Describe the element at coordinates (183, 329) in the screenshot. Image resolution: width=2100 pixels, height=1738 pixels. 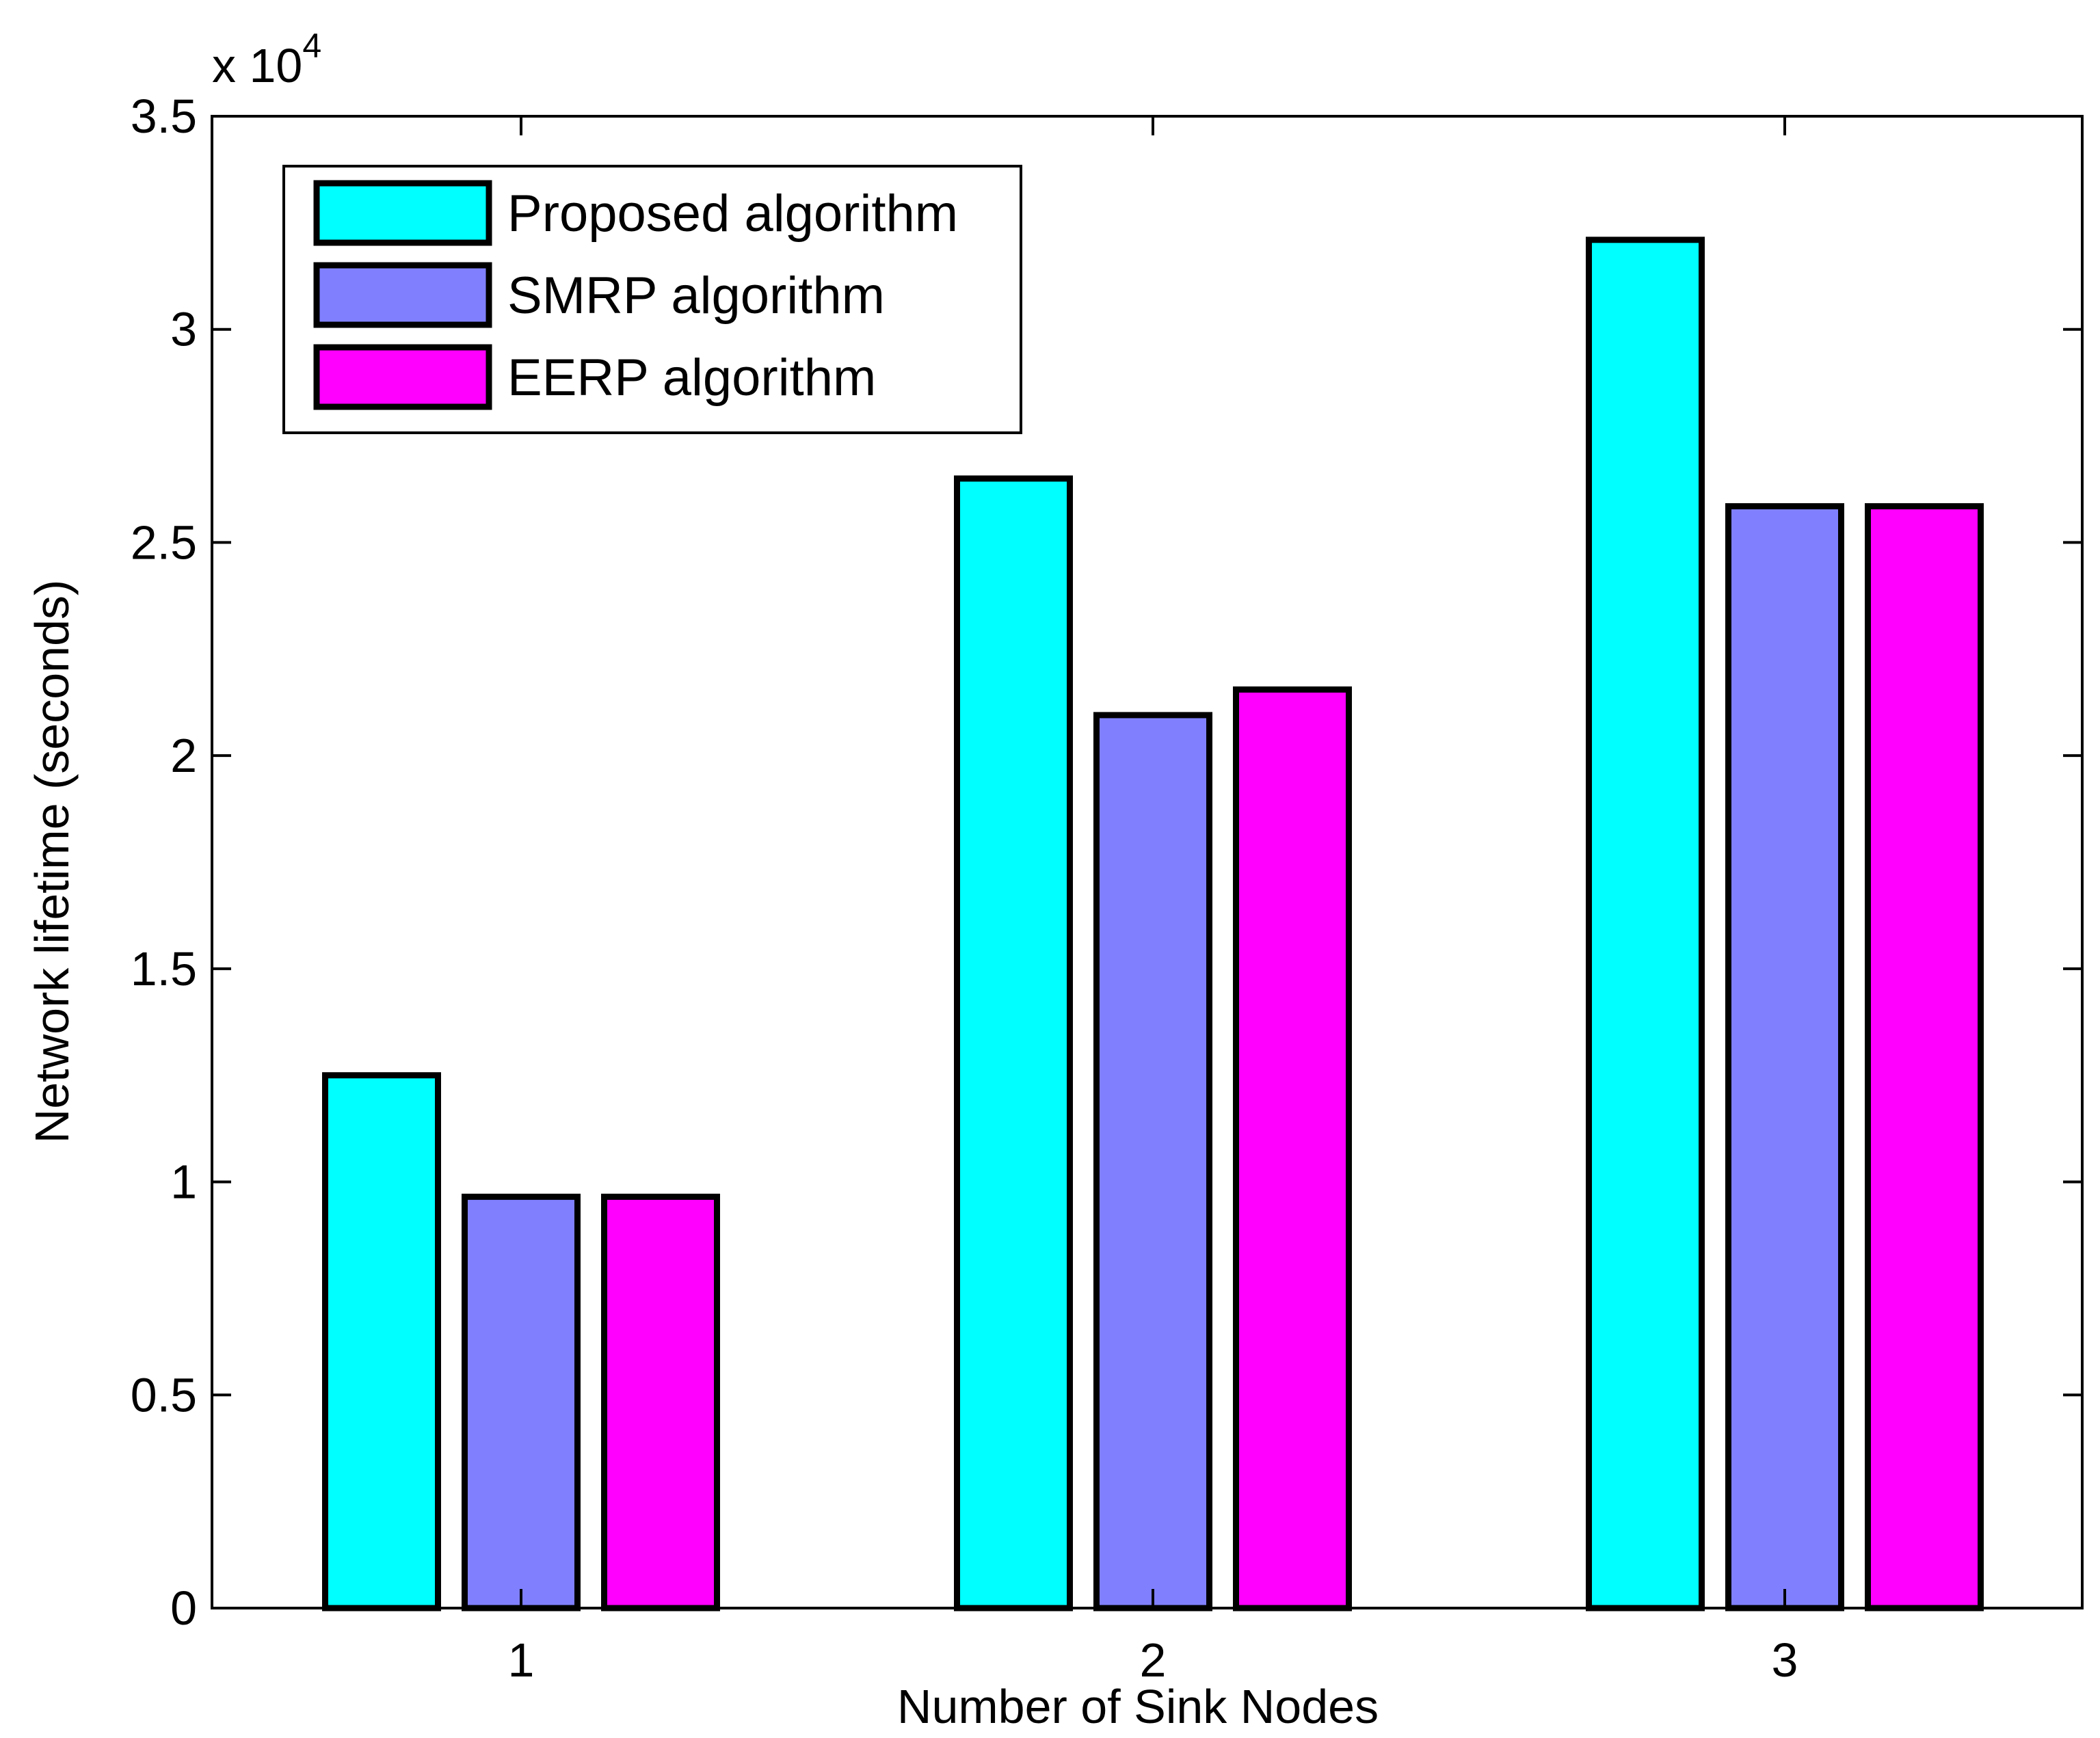
I see `y-tick-label: 3` at that location.